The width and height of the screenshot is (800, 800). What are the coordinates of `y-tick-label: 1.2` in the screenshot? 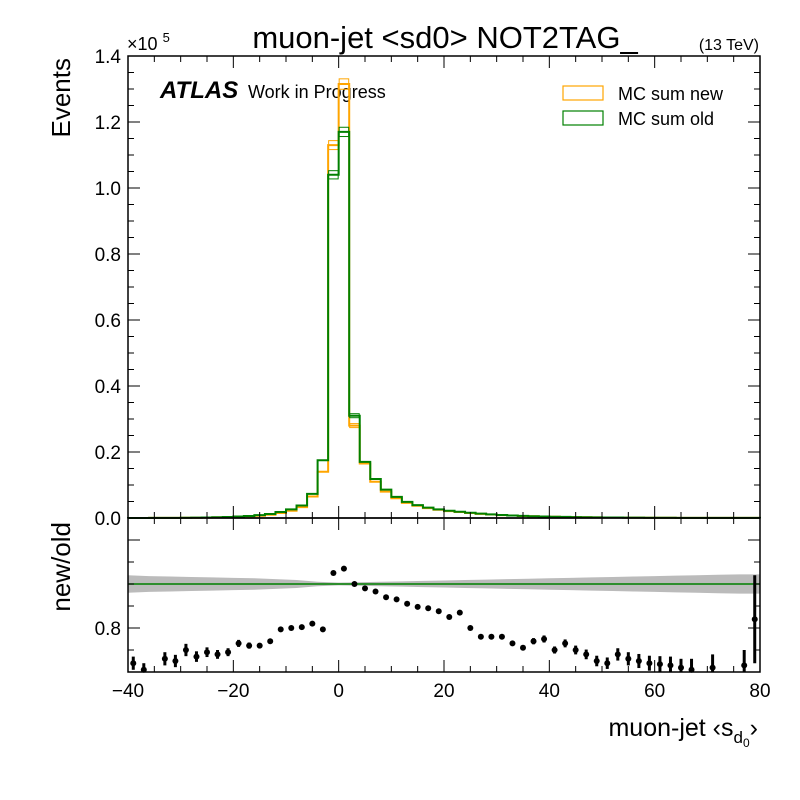 It's located at (108, 123).